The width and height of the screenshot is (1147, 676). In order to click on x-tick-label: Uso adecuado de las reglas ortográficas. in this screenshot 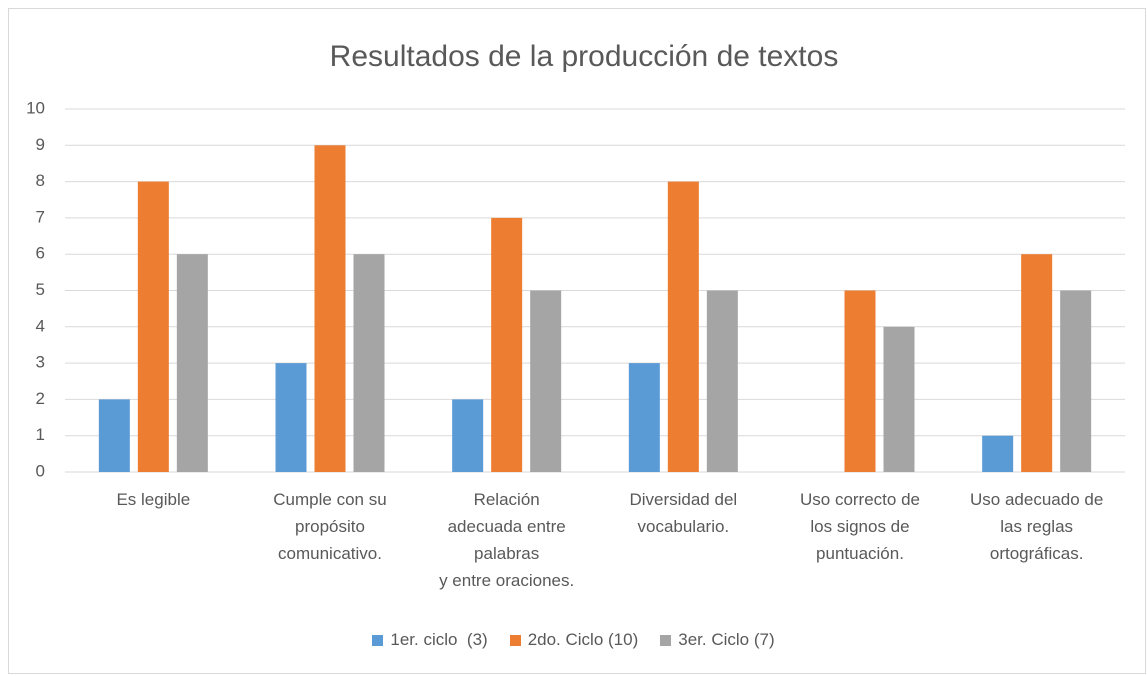, I will do `click(1037, 526)`.